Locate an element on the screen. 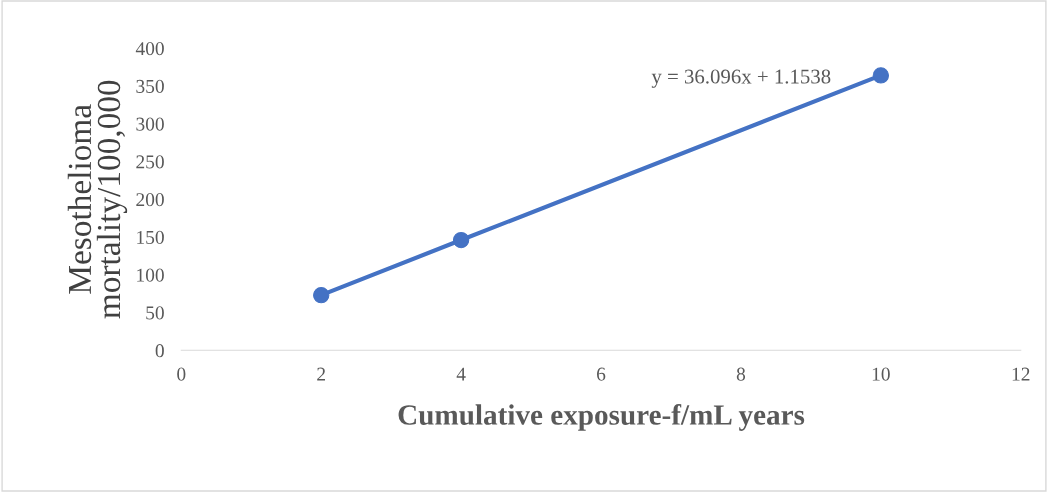 The height and width of the screenshot is (492, 1048). y-tick-label: 250 is located at coordinates (150, 162).